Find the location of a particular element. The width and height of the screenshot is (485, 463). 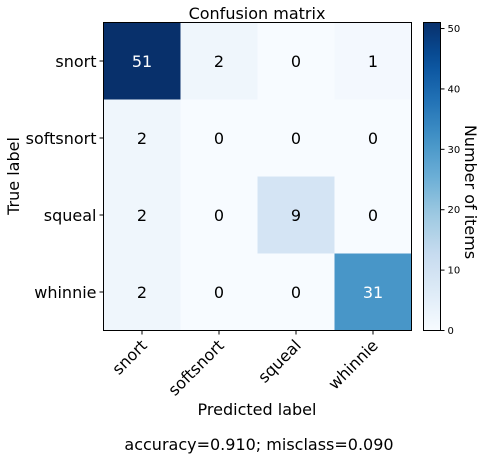

colorbar-tick-label: 10 is located at coordinates (454, 271).